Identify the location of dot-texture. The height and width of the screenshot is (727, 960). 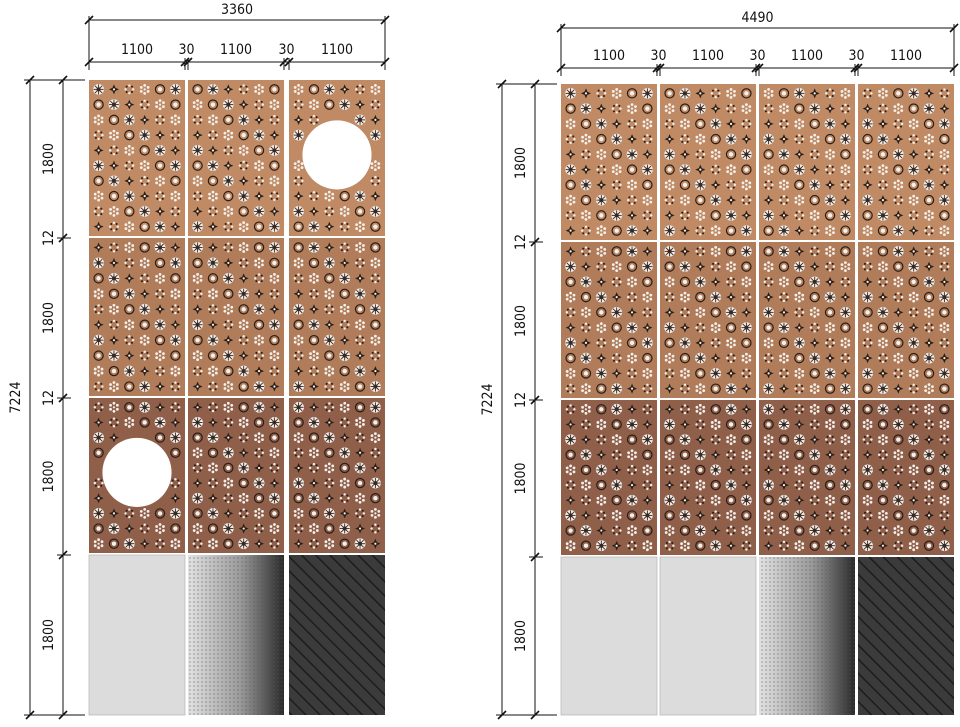
(807, 636).